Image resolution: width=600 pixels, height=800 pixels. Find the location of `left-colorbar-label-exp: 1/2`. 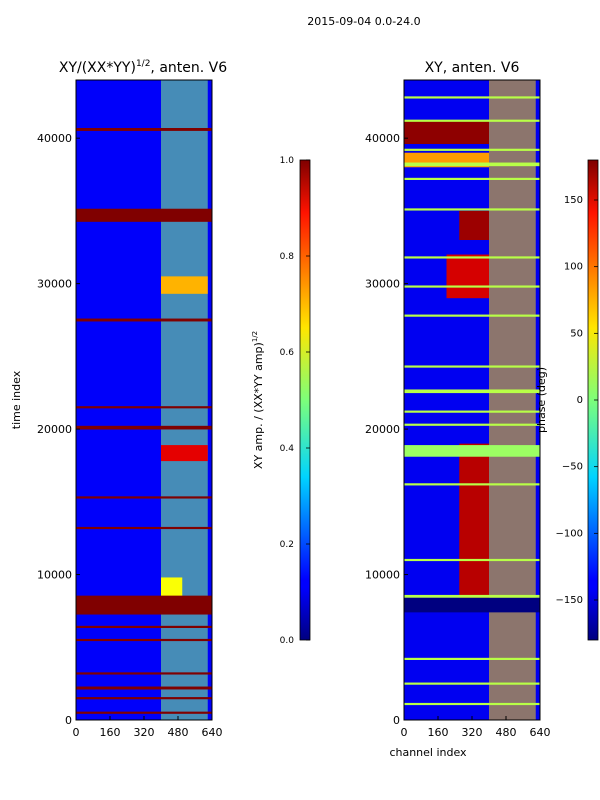

left-colorbar-label-exp: 1/2 is located at coordinates (255, 336).